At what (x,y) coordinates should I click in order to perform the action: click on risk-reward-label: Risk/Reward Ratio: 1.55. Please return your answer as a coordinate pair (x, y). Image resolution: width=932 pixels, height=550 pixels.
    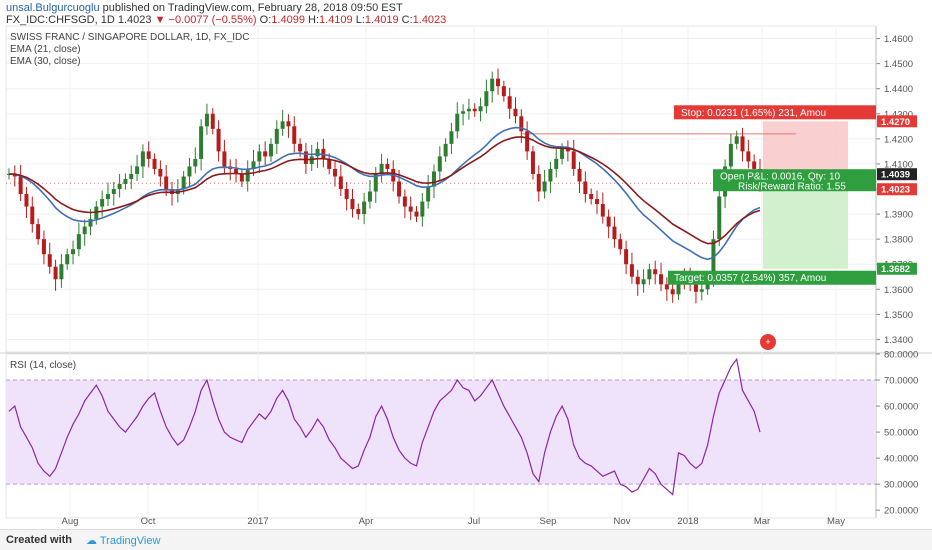
    Looking at the image, I should click on (792, 187).